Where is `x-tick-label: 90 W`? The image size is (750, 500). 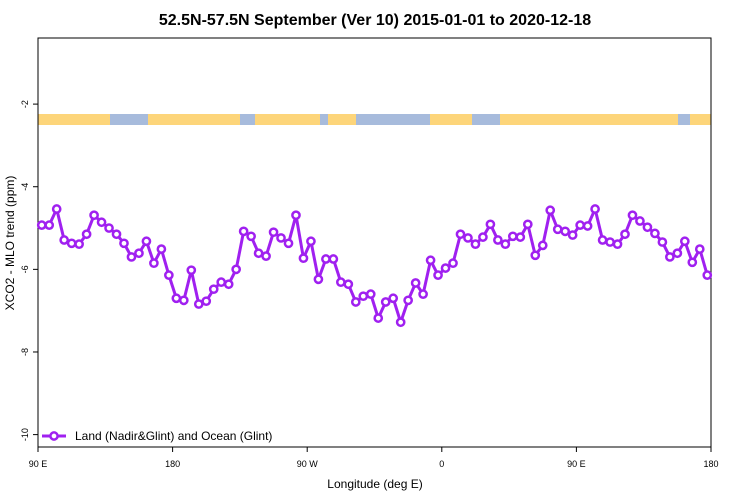
x-tick-label: 90 W is located at coordinates (308, 464).